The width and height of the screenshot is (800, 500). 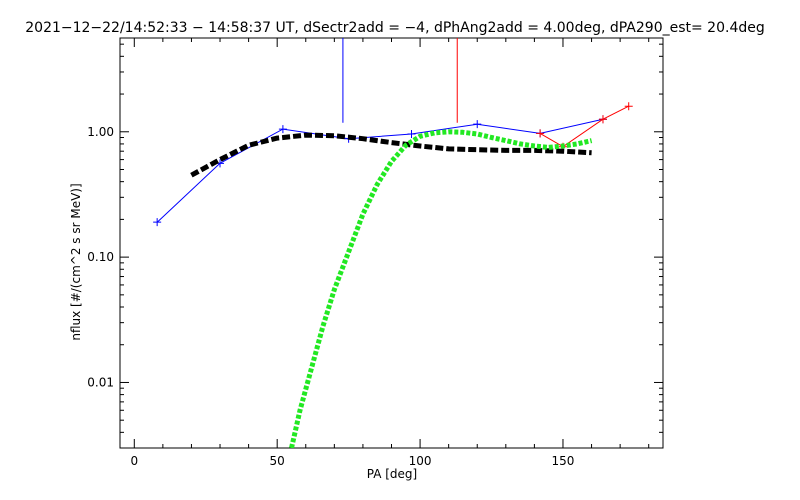 I want to click on y-tick-label: 1.00, so click(x=100, y=132).